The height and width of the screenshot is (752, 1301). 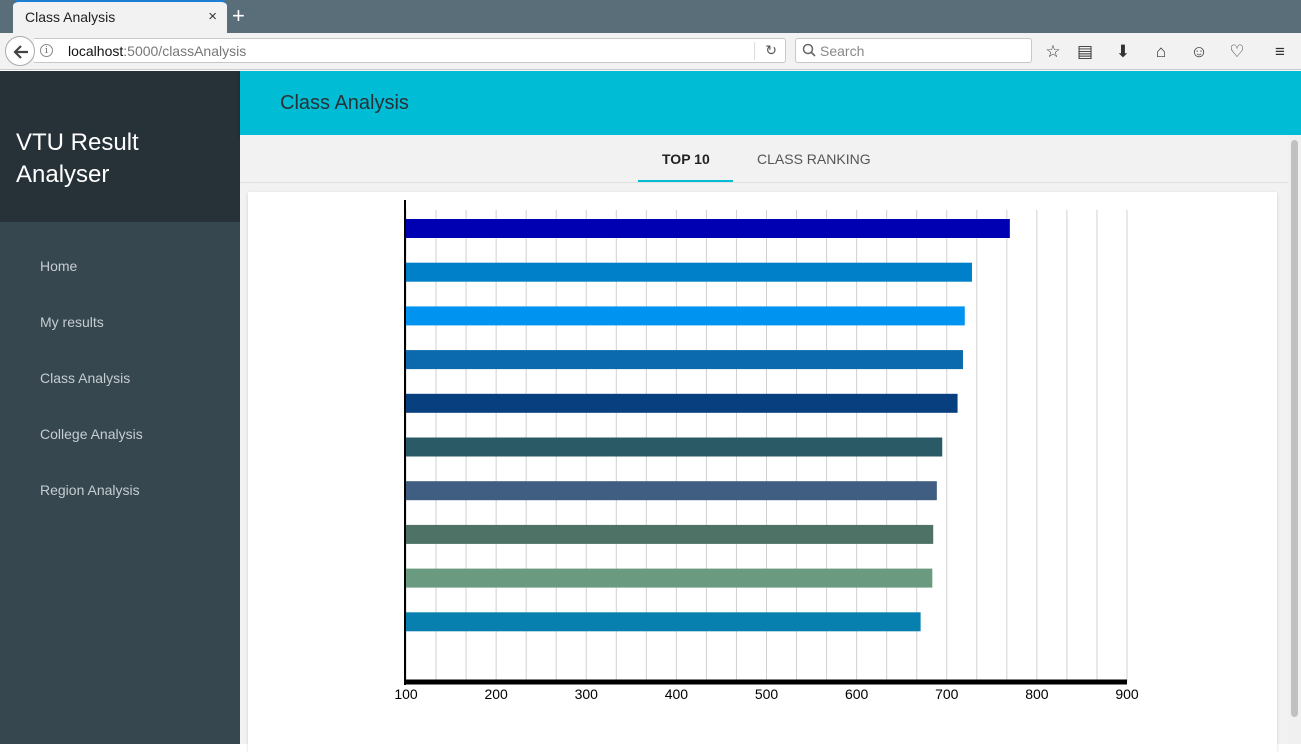 What do you see at coordinates (77, 158) in the screenshot?
I see `app-title: VTU Result Analyser` at bounding box center [77, 158].